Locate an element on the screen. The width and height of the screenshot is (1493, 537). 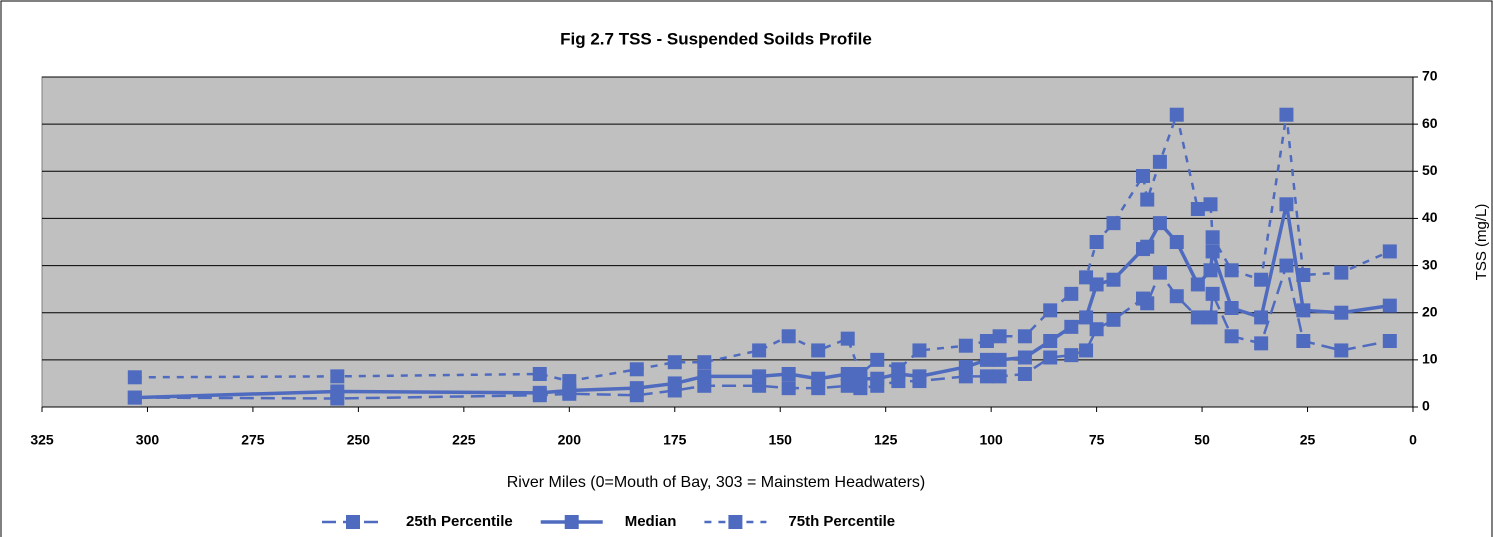
x-tick-label: 200 is located at coordinates (570, 440).